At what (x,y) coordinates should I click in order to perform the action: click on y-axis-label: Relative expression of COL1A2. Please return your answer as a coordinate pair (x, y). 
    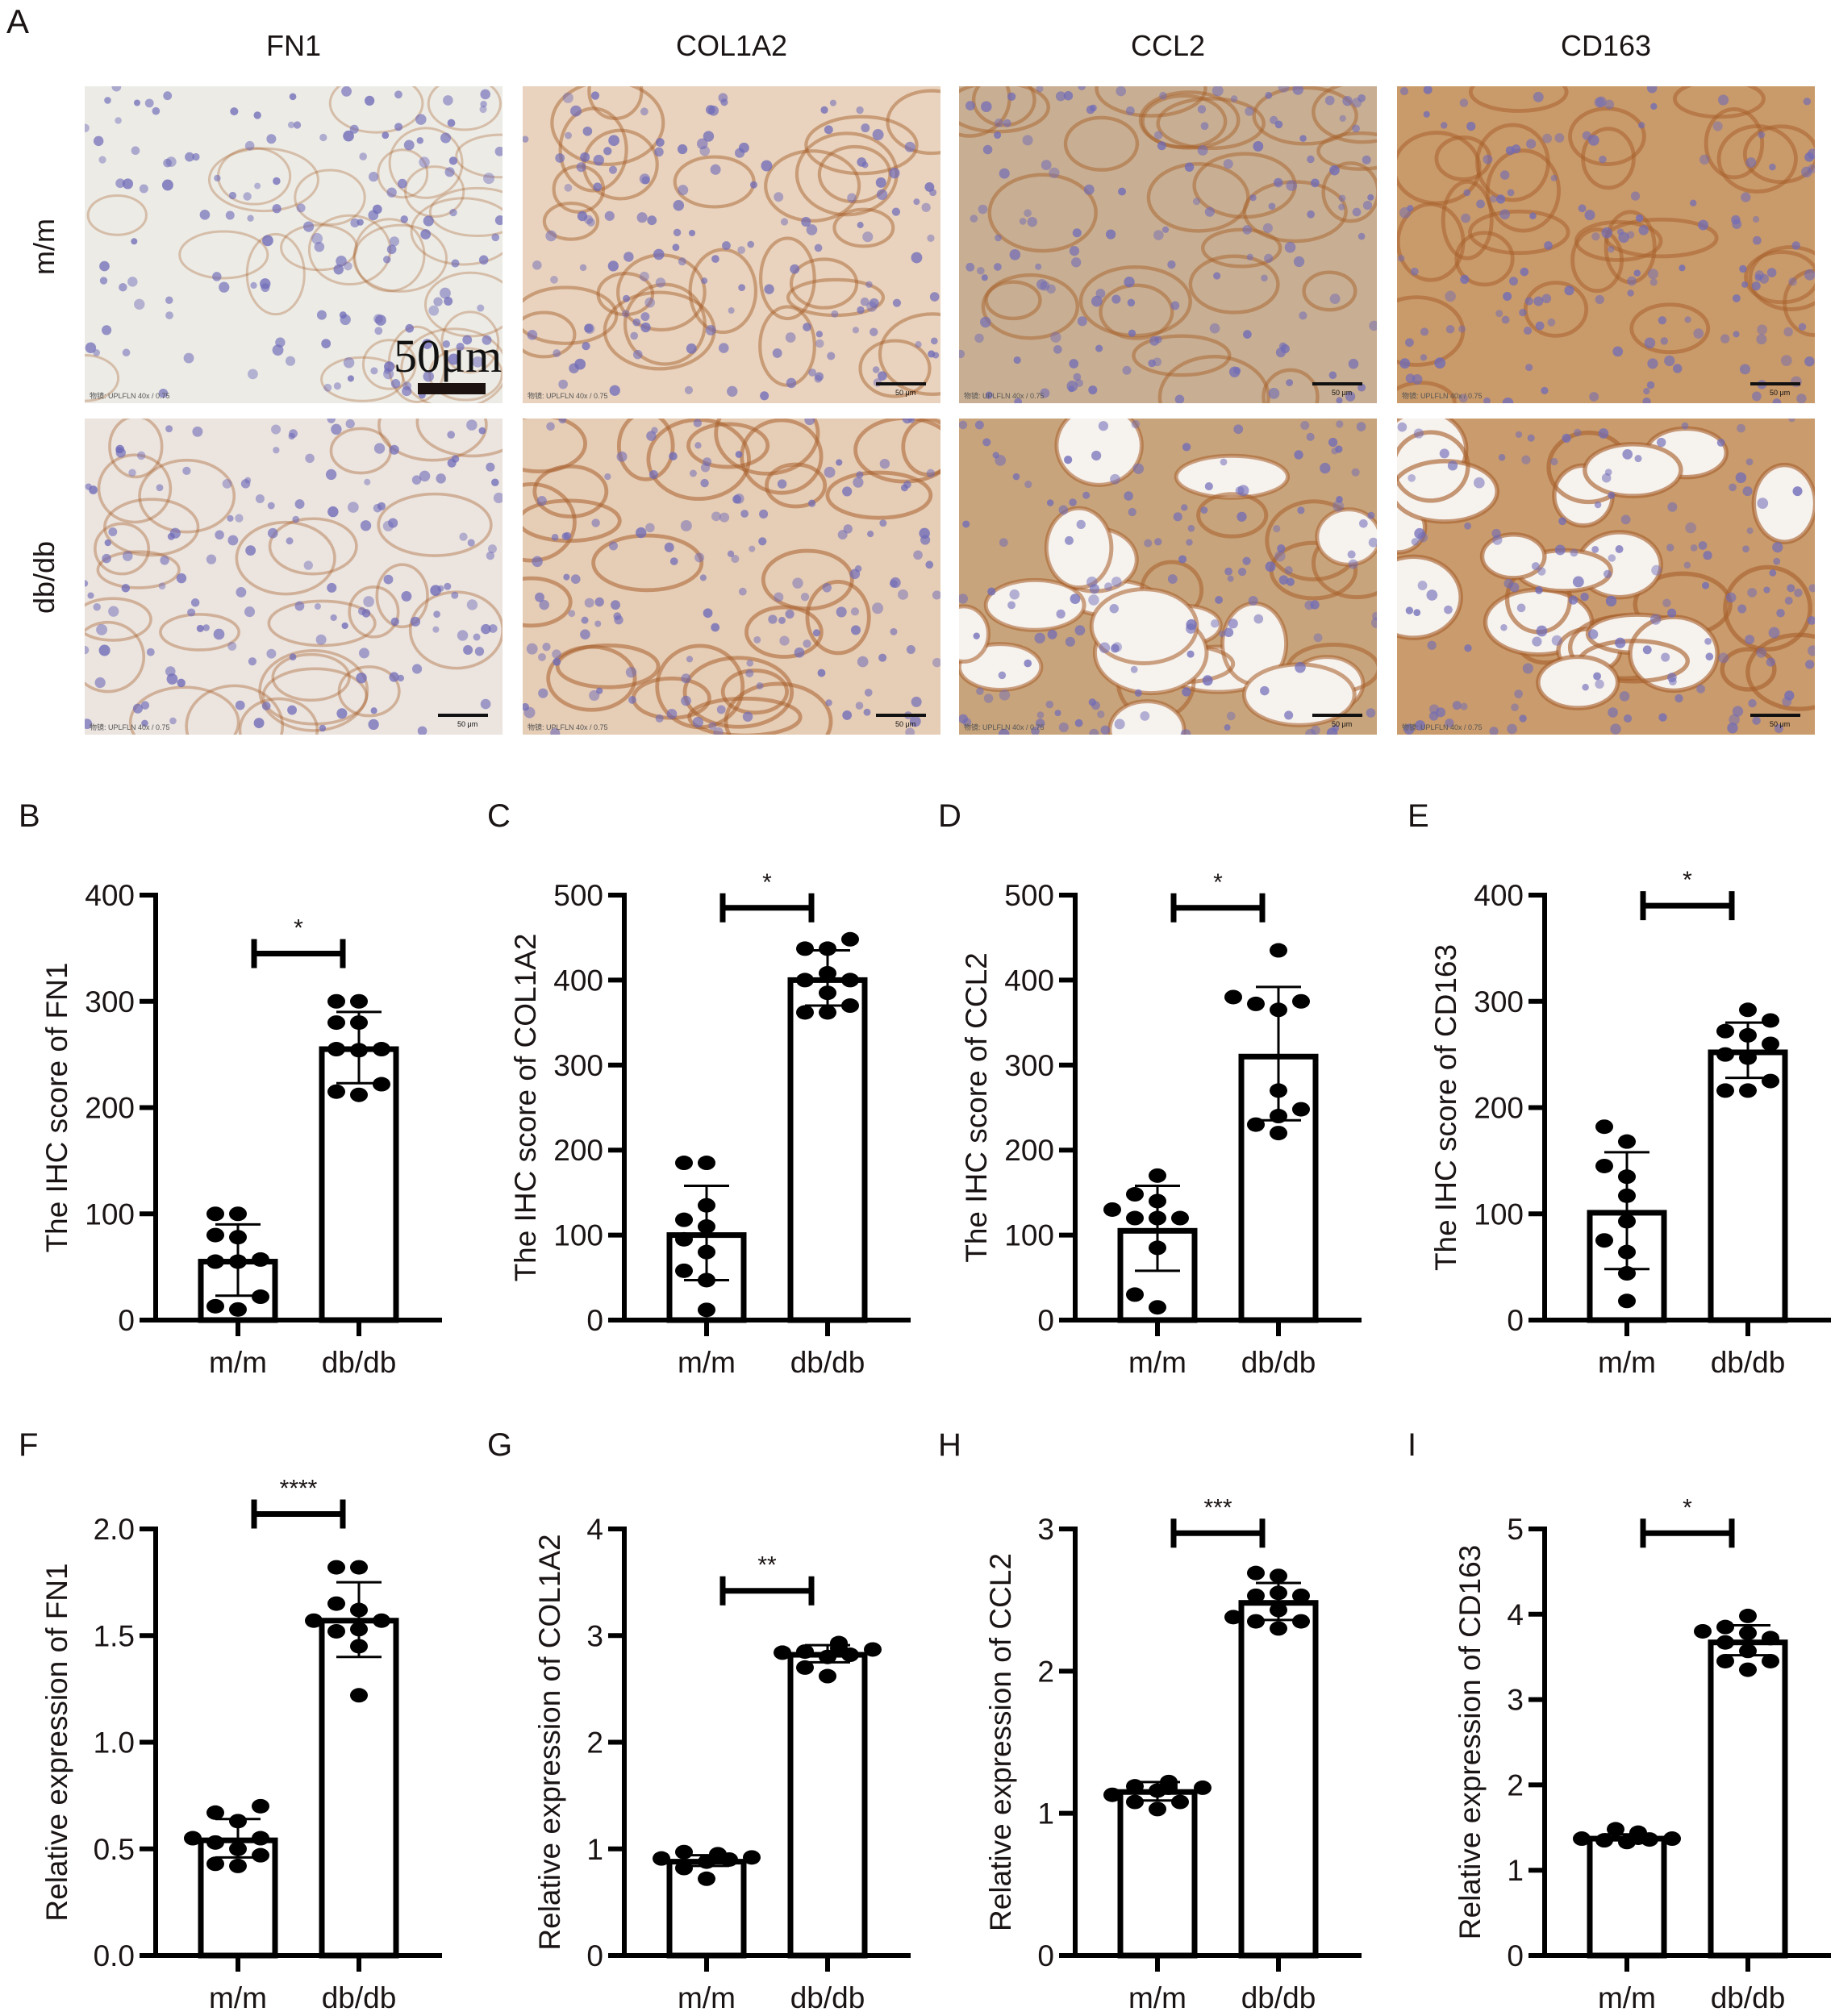
    Looking at the image, I should click on (549, 1742).